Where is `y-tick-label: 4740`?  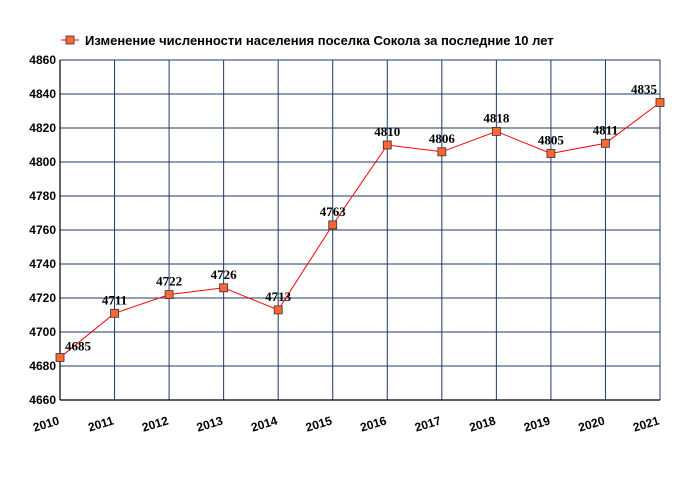 y-tick-label: 4740 is located at coordinates (42, 264).